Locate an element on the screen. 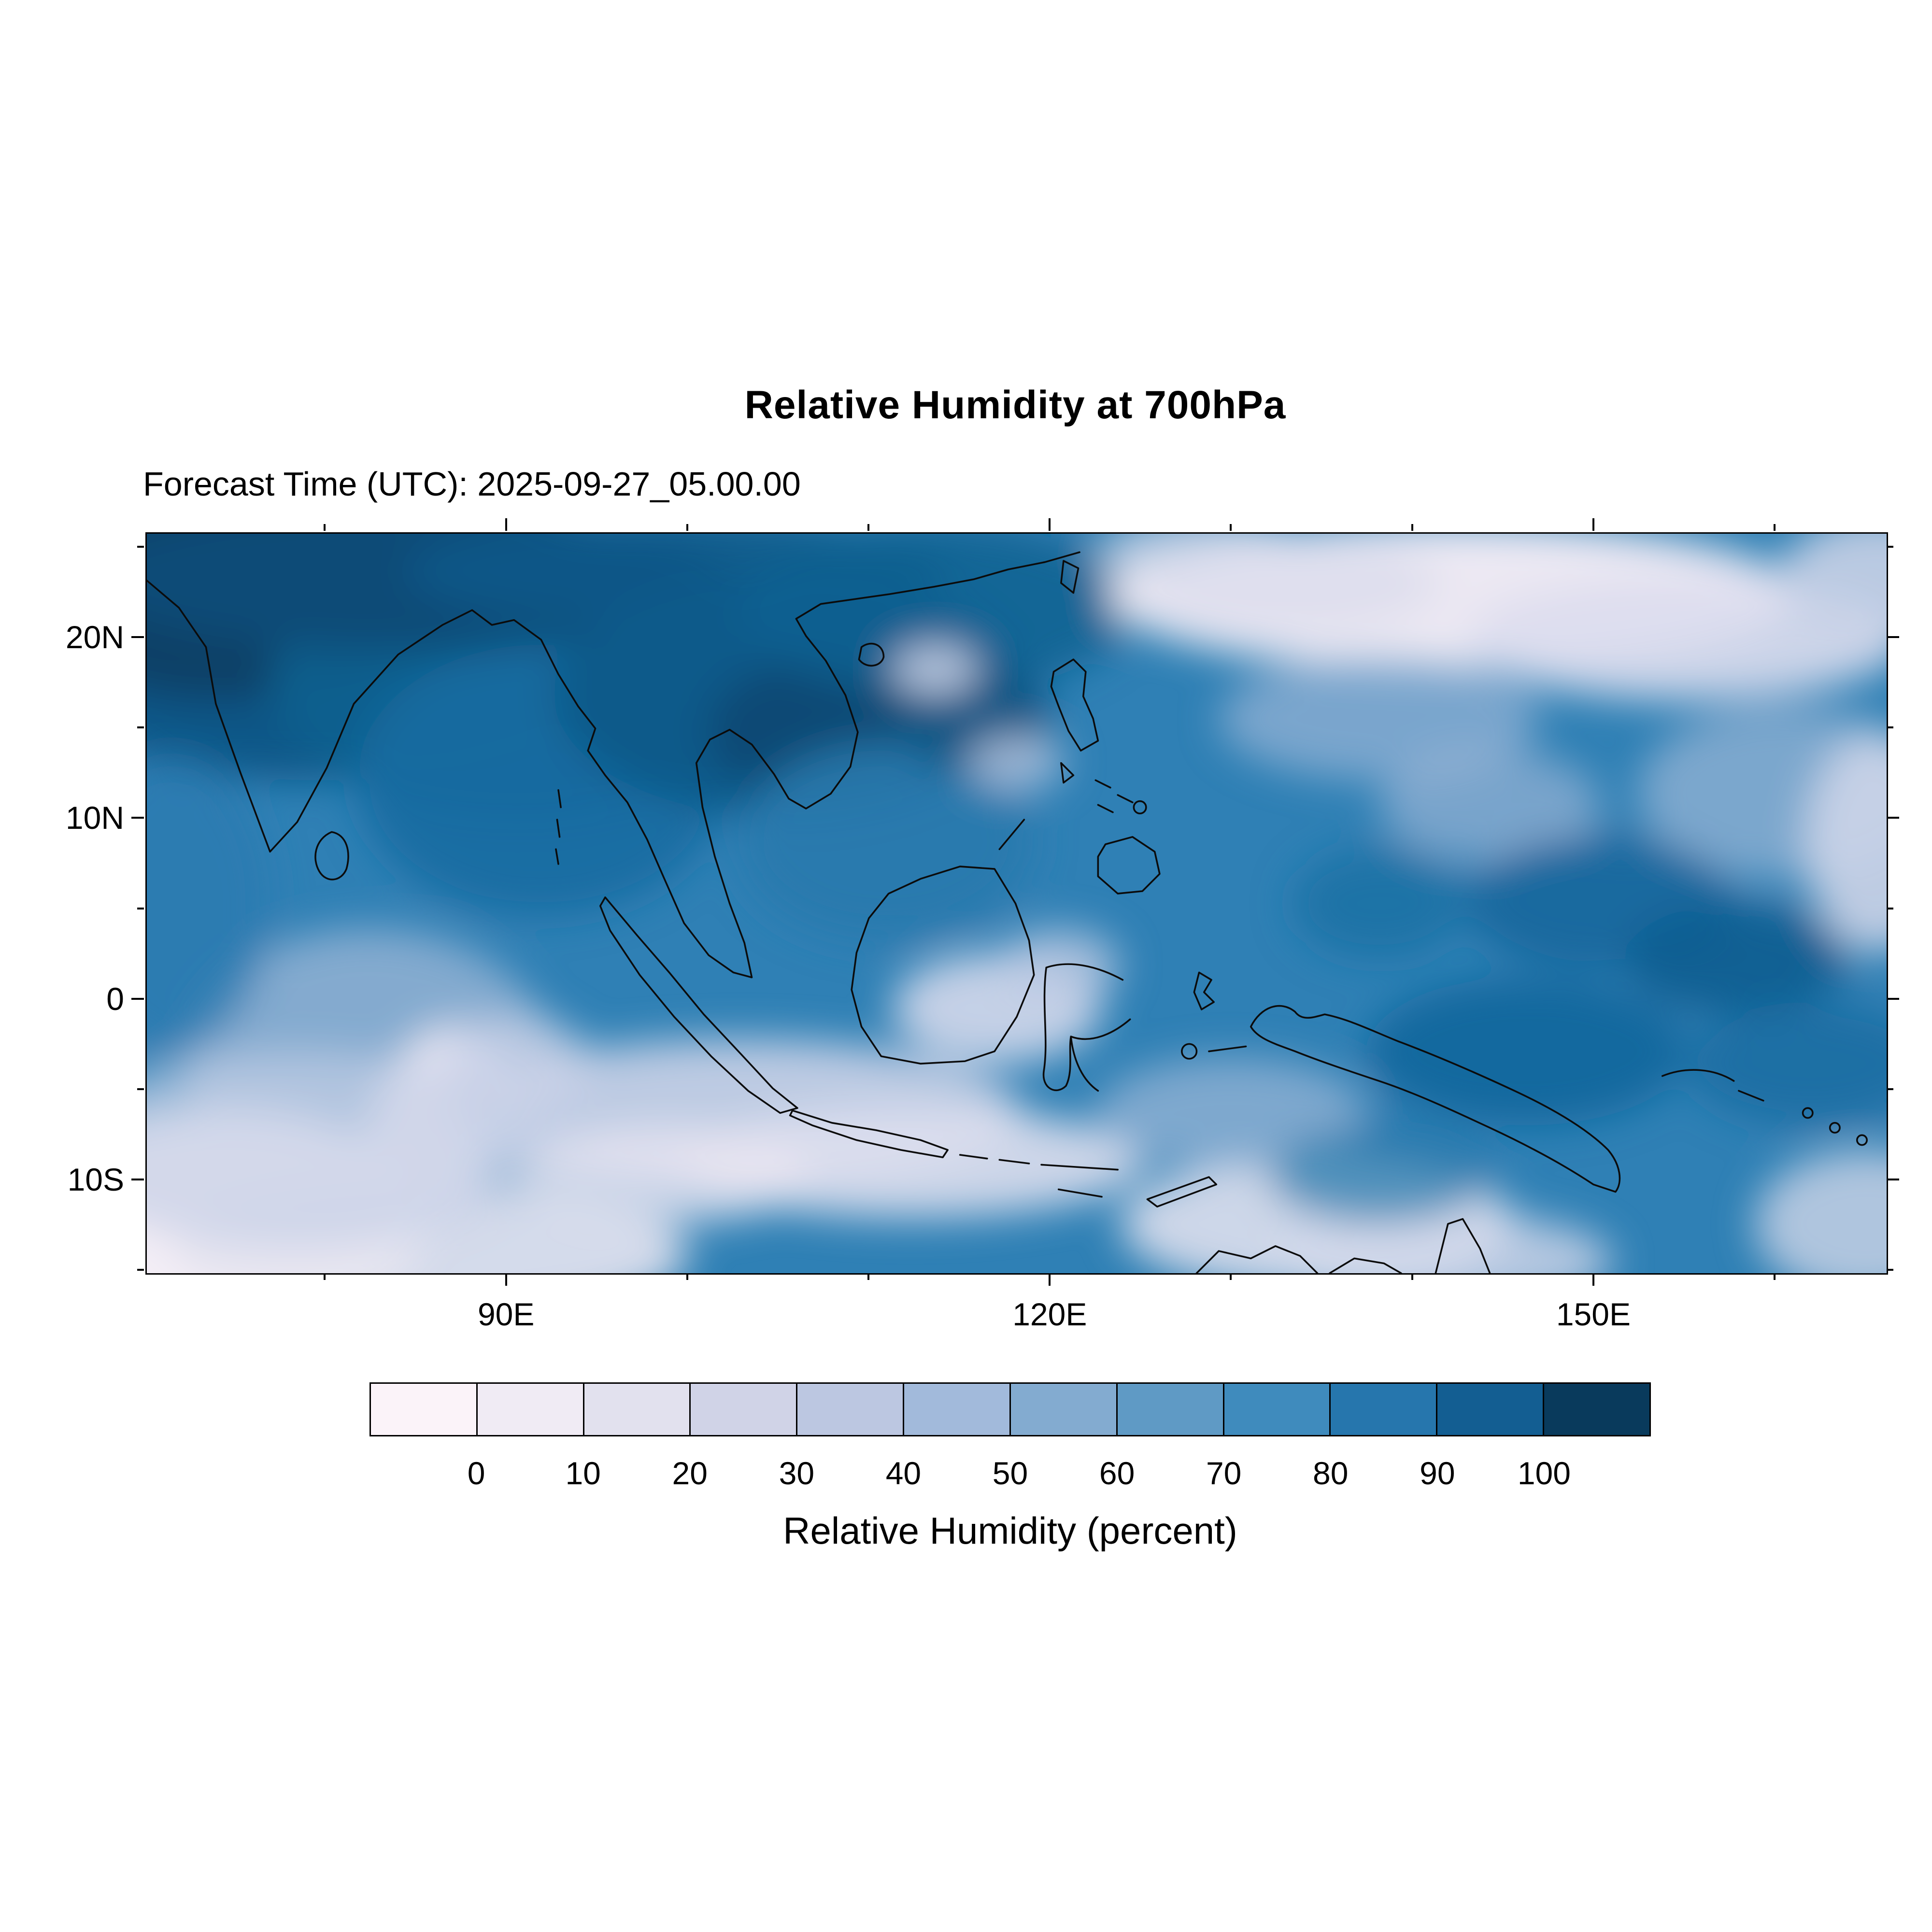  colorbar-tick-label: 10 is located at coordinates (583, 1473).